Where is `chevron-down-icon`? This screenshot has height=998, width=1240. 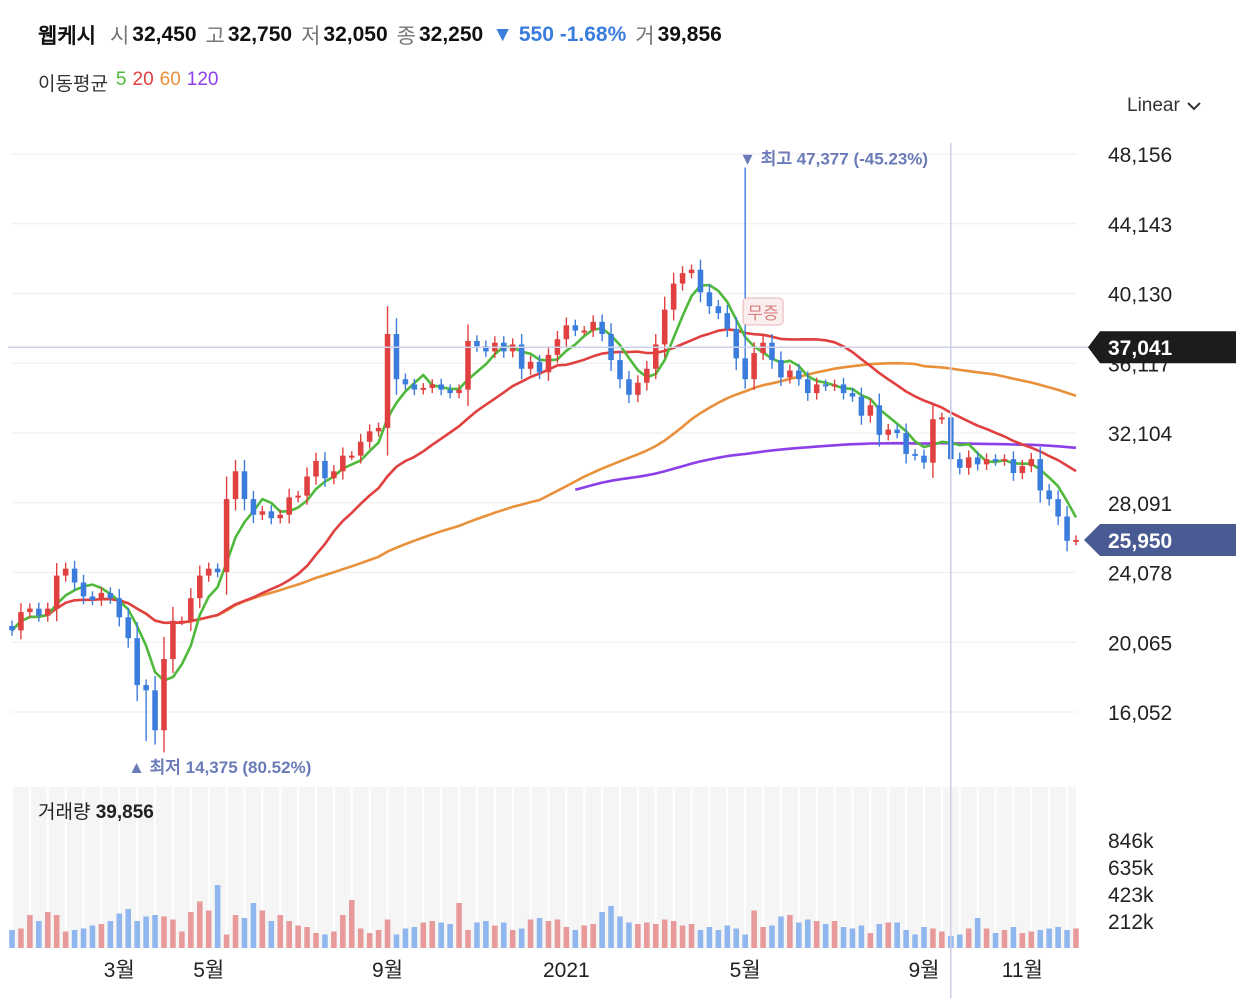 chevron-down-icon is located at coordinates (1194, 106).